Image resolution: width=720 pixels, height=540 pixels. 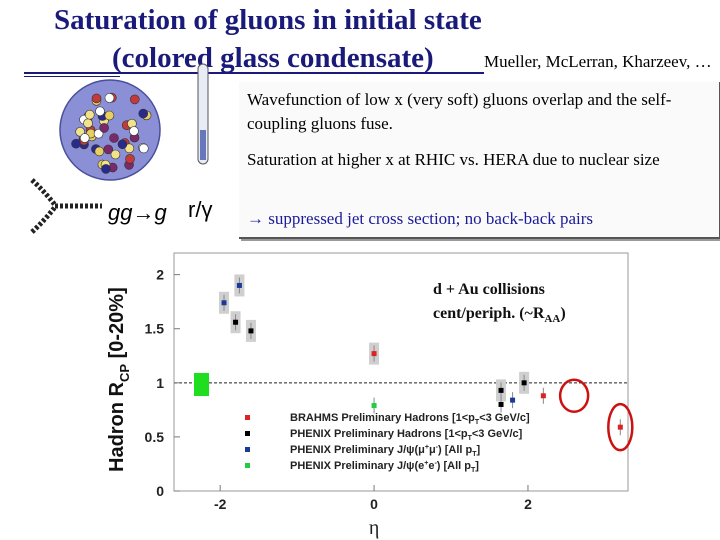 What do you see at coordinates (268, 20) in the screenshot?
I see `slide-title-line-1: Saturation of gluons in initial state` at bounding box center [268, 20].